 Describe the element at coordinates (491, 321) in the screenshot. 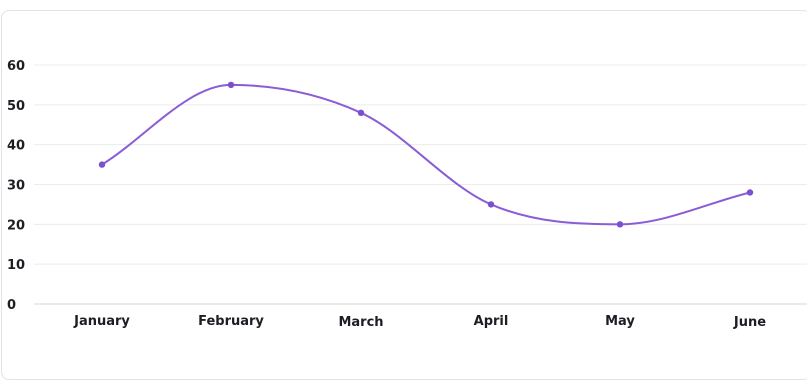

I see `x-tick-label: April` at that location.